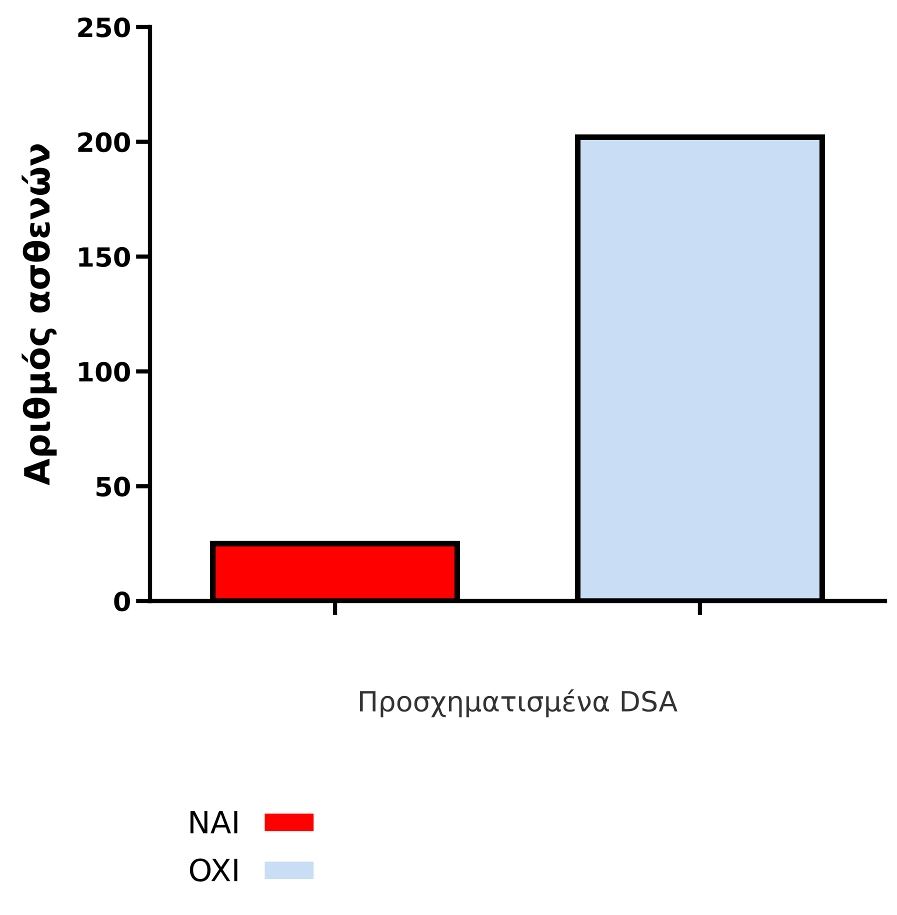 This screenshot has height=915, width=897. I want to click on legend-label: NAI, so click(214, 822).